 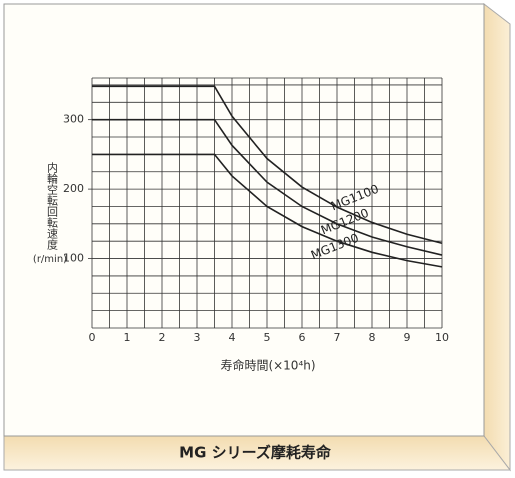 I want to click on x-axis-label: 寿命時間(×10⁴h), so click(x=267, y=365).